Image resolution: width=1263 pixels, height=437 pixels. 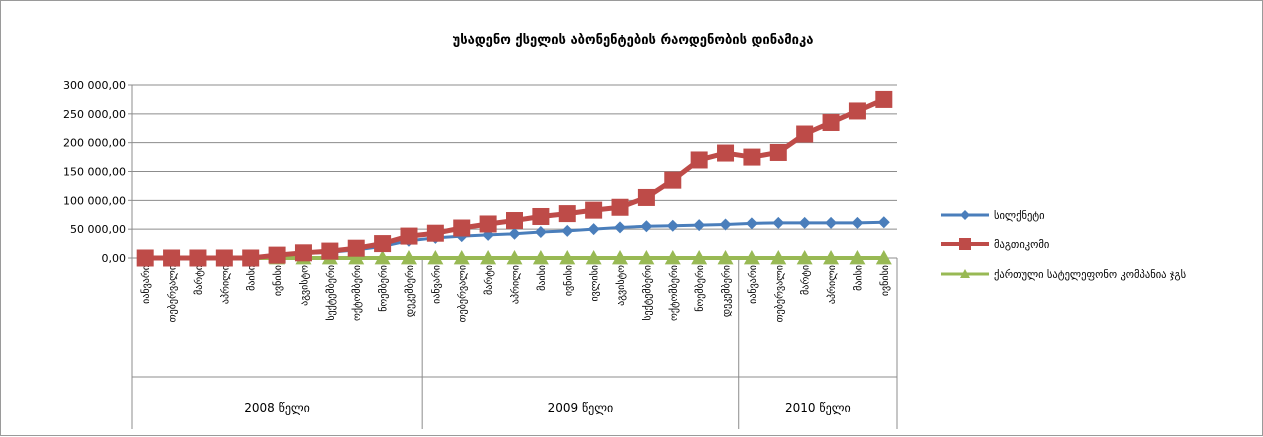 What do you see at coordinates (595, 283) in the screenshot?
I see `x-tick-label: ივლისი` at bounding box center [595, 283].